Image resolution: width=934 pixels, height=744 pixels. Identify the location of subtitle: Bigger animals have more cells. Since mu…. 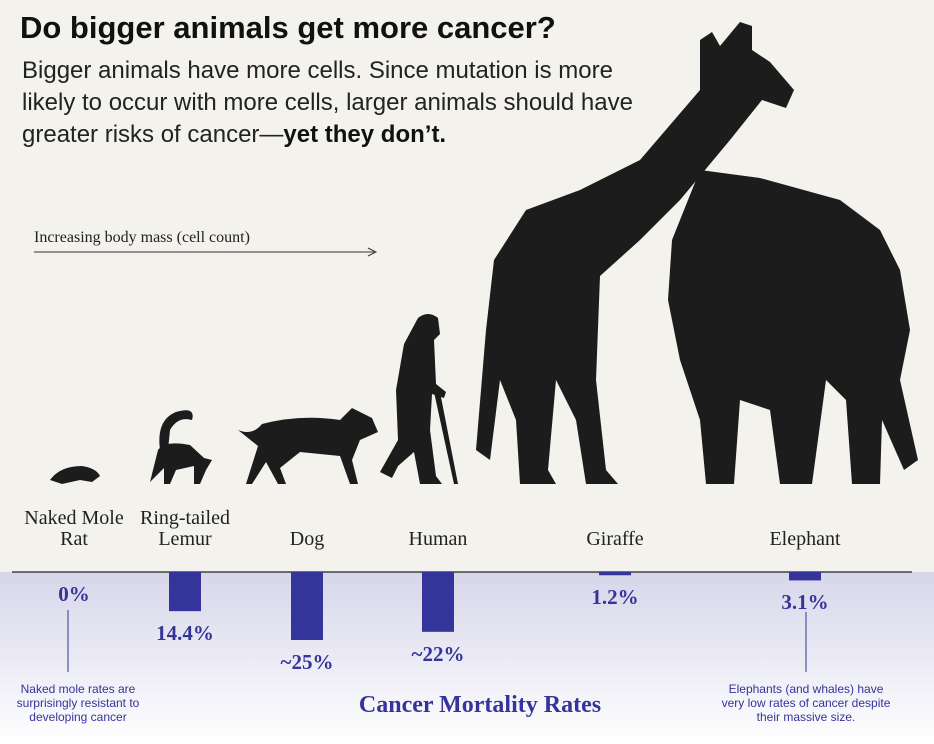
(327, 102).